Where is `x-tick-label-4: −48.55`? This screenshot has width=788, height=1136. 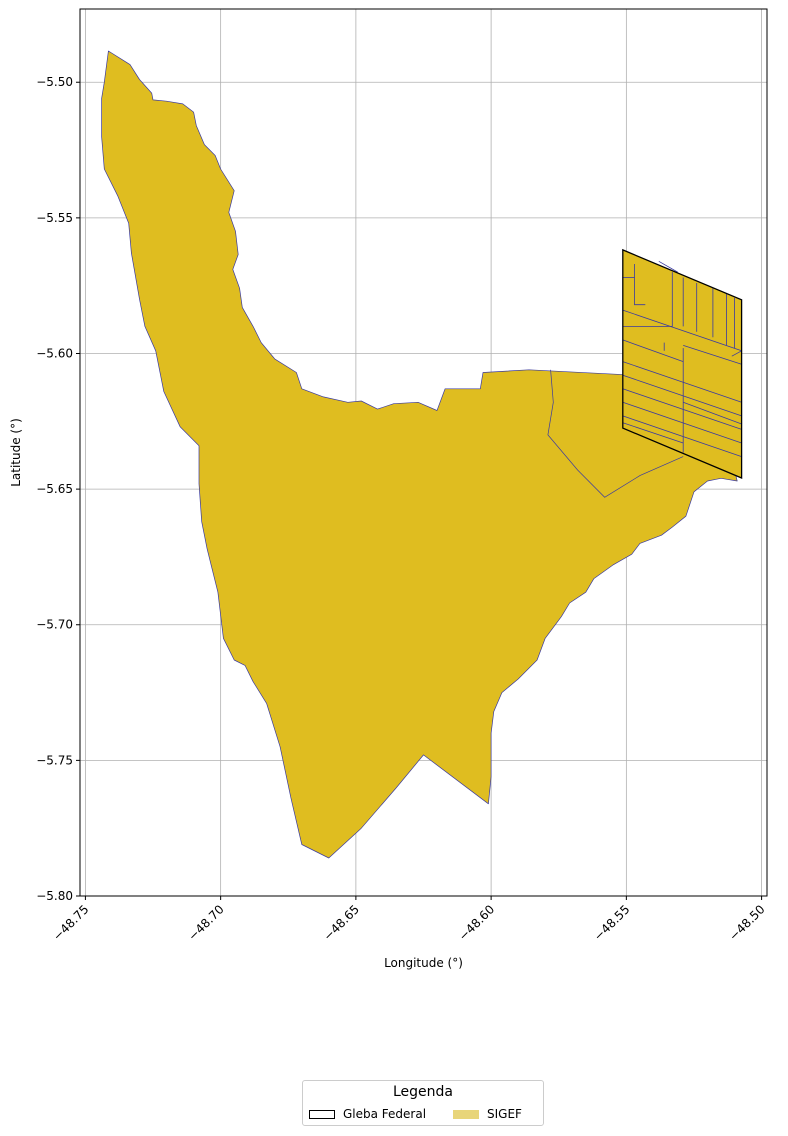
x-tick-label-4: −48.55 is located at coordinates (611, 922).